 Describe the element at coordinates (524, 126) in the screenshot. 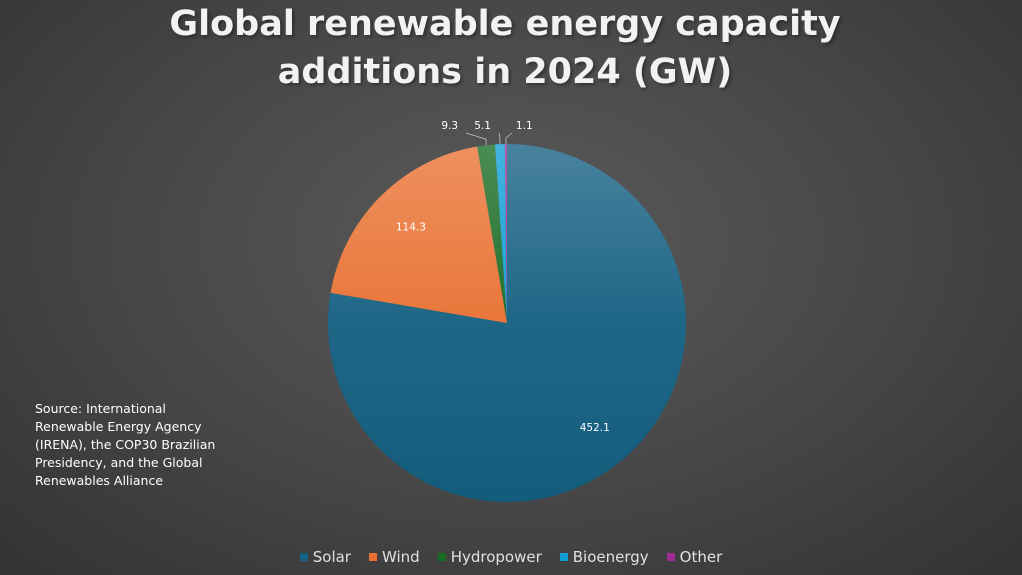

I see `data-label-other: 1.1` at that location.